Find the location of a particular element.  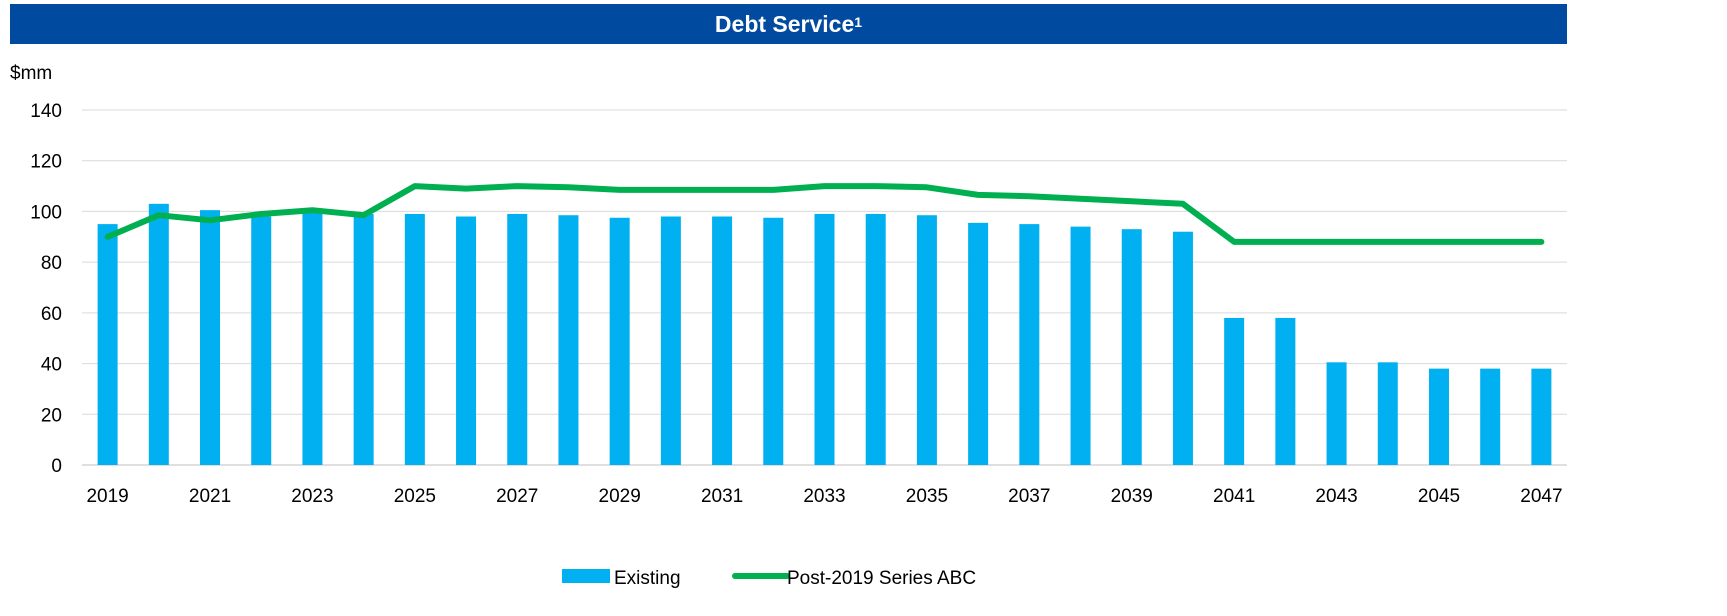

x-tick-label: 2045 is located at coordinates (1439, 496).